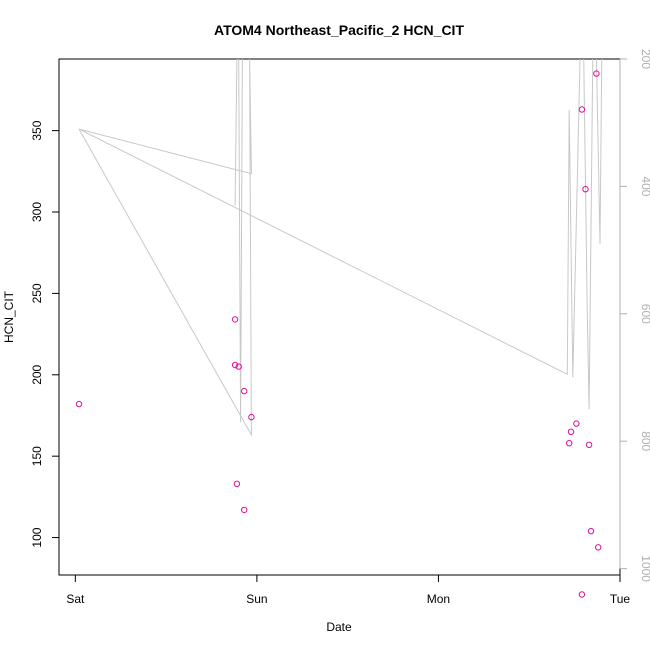  Describe the element at coordinates (644, 186) in the screenshot. I see `y2-tick-label: 400` at that location.